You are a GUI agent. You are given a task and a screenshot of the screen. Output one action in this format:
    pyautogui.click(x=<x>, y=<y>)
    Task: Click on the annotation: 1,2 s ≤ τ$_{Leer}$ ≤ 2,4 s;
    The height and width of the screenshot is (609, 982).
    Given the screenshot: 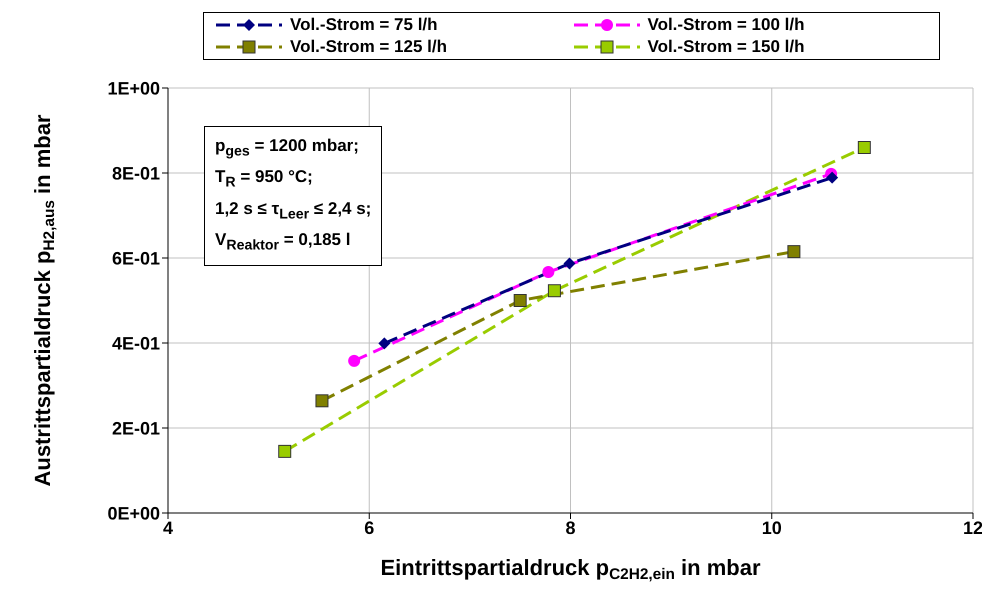 What is the action you would take?
    pyautogui.click(x=293, y=211)
    